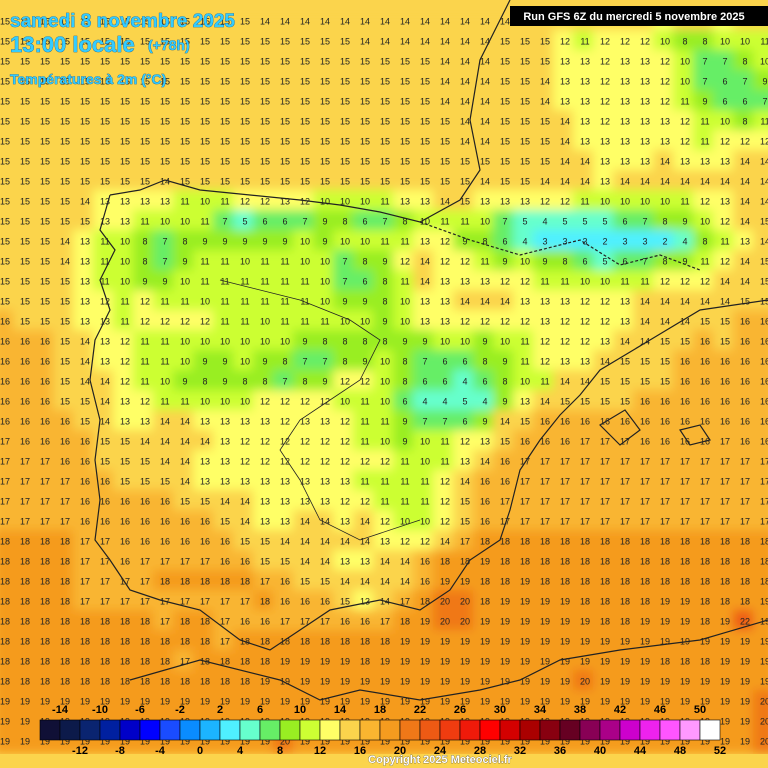 This screenshot has width=768, height=768. Describe the element at coordinates (264, 381) in the screenshot. I see `temperature-value: 8` at that location.